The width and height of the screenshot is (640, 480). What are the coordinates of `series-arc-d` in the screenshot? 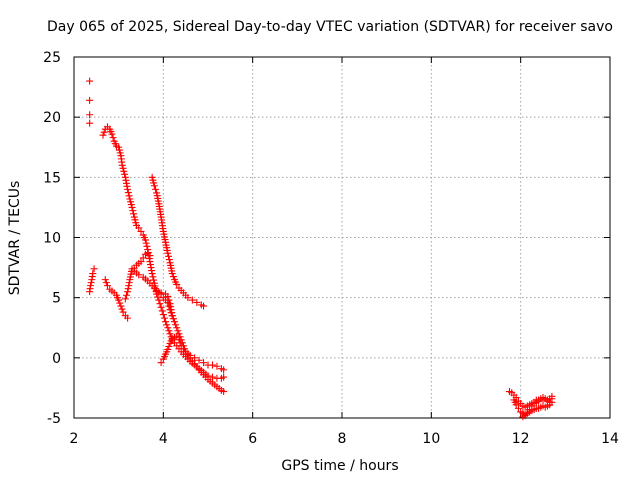 It's located at (178, 241).